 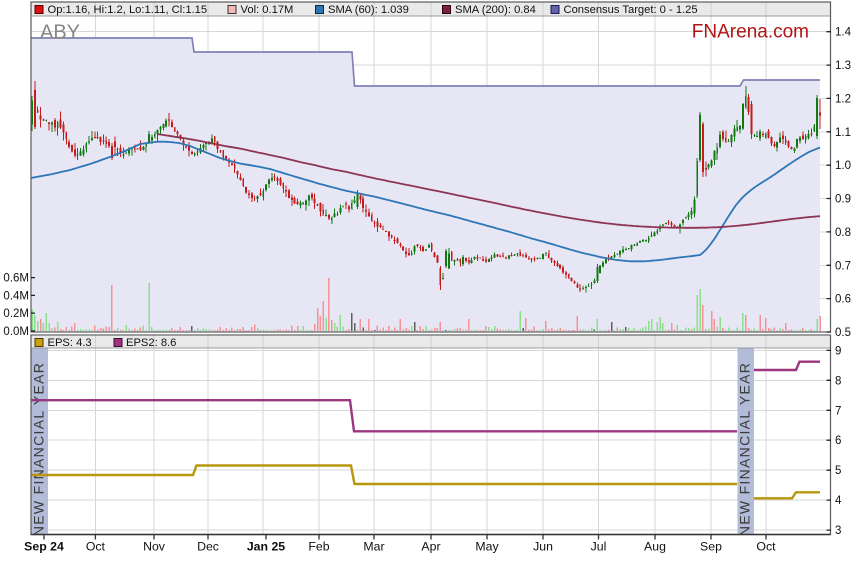 What do you see at coordinates (838, 501) in the screenshot?
I see `svg-text: 4` at bounding box center [838, 501].